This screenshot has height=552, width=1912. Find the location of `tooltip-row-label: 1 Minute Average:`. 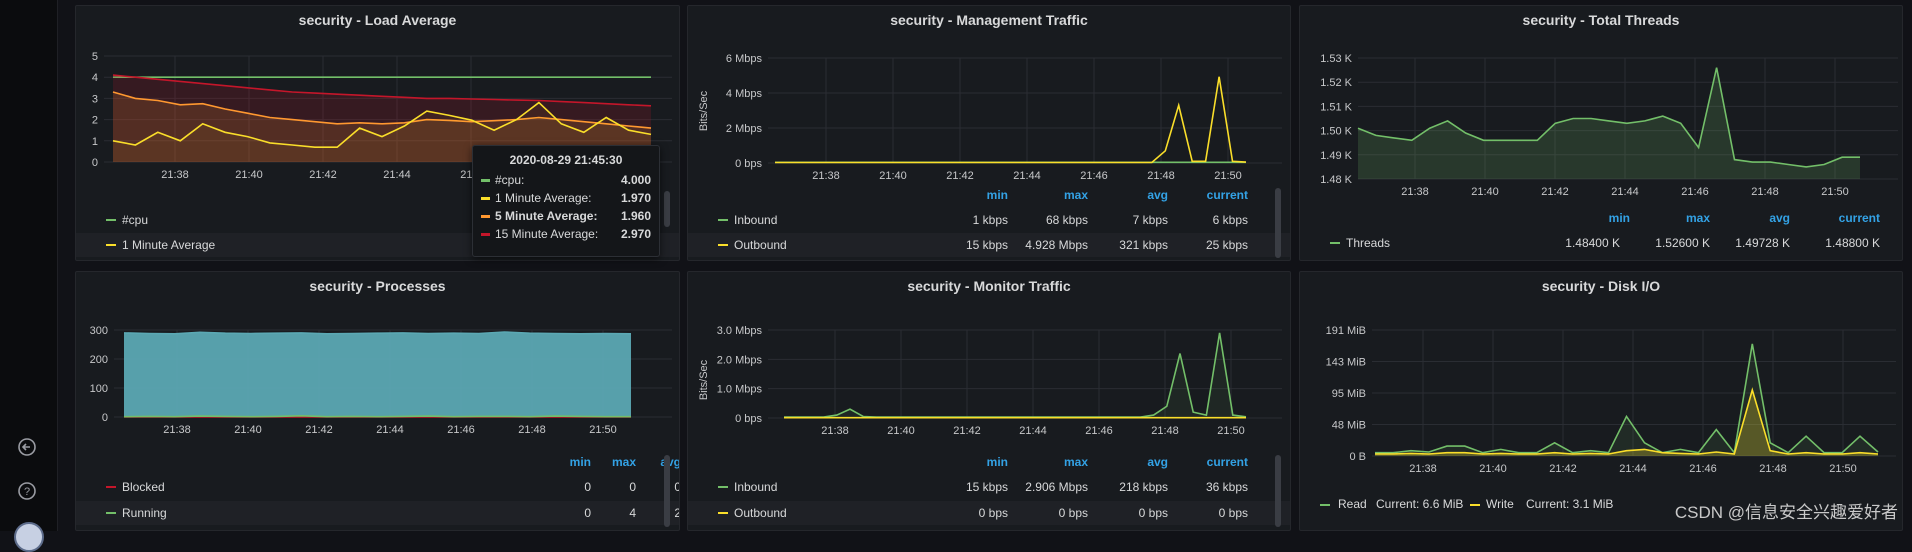

tooltip-row-label: 1 Minute Average: is located at coordinates (543, 198).